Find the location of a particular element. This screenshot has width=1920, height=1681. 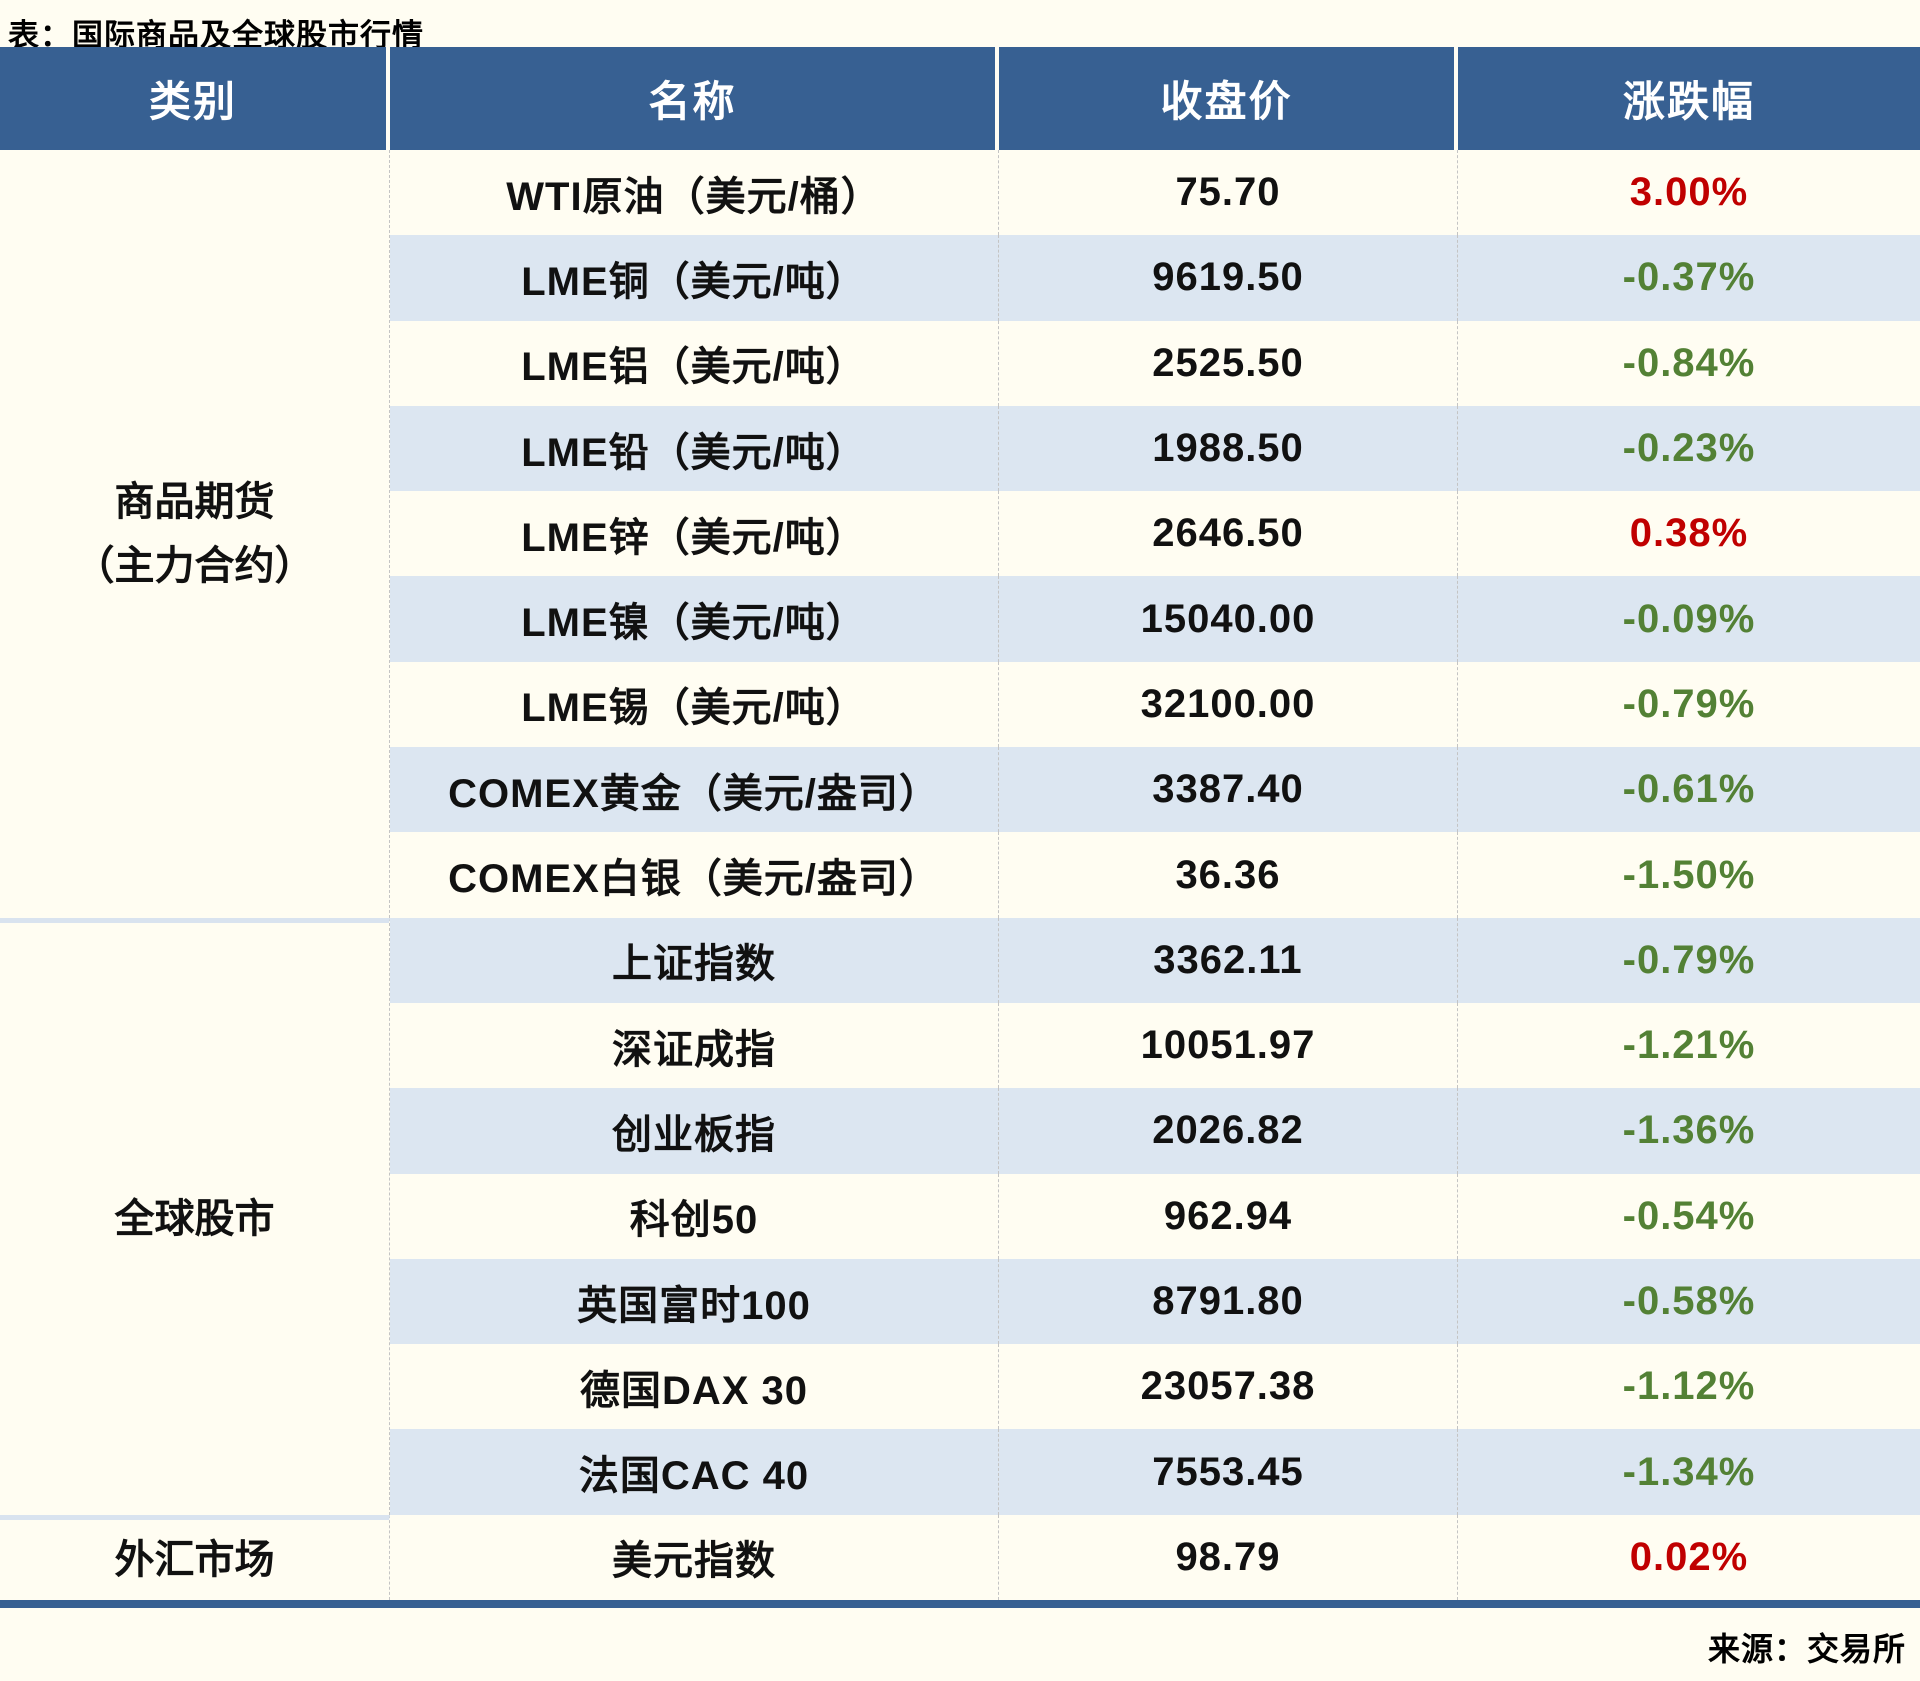

instrument-name: LME铝（美元/吨） is located at coordinates (694, 363).